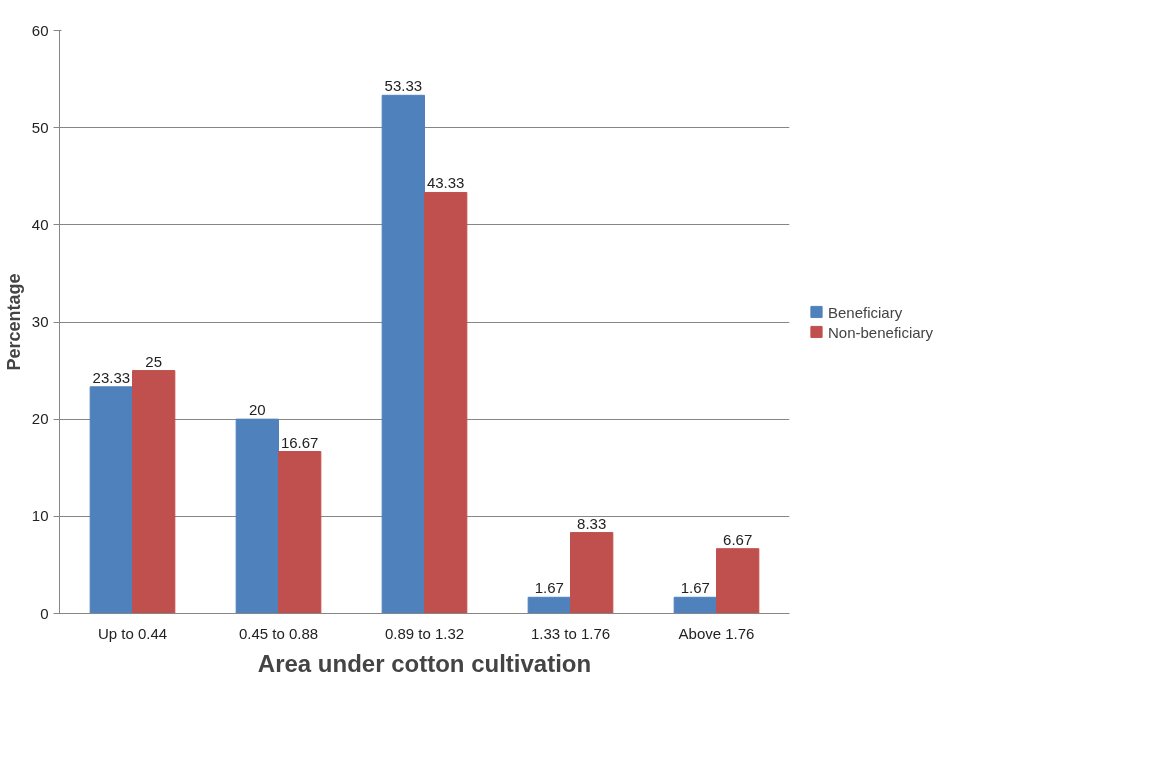 This screenshot has width=1161, height=769. What do you see at coordinates (40, 419) in the screenshot?
I see `y-tick-label: 20` at bounding box center [40, 419].